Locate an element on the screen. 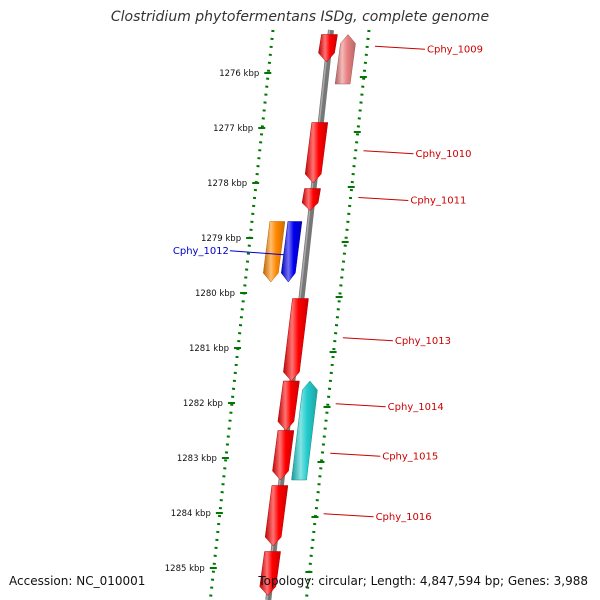  gene-label: Cphy_1016 is located at coordinates (404, 517).